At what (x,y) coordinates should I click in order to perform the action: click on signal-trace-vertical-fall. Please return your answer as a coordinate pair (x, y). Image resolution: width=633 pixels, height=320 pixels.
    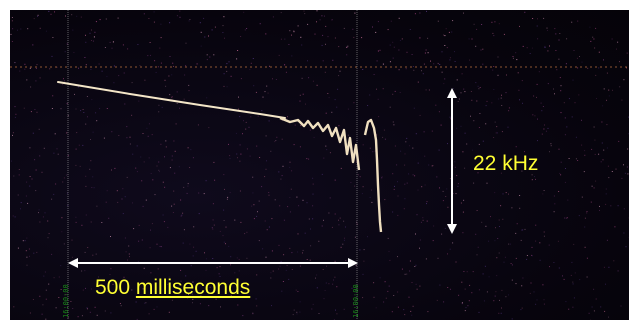
    Looking at the image, I should click on (373, 175).